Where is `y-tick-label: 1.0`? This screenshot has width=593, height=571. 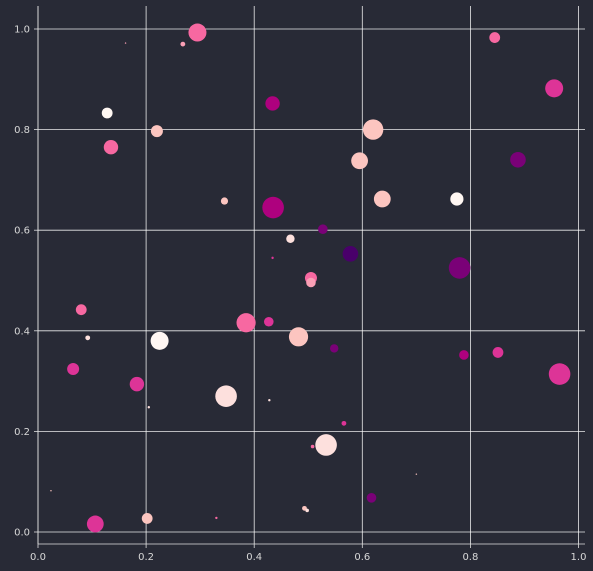 y-tick-label: 1.0 is located at coordinates (22, 30).